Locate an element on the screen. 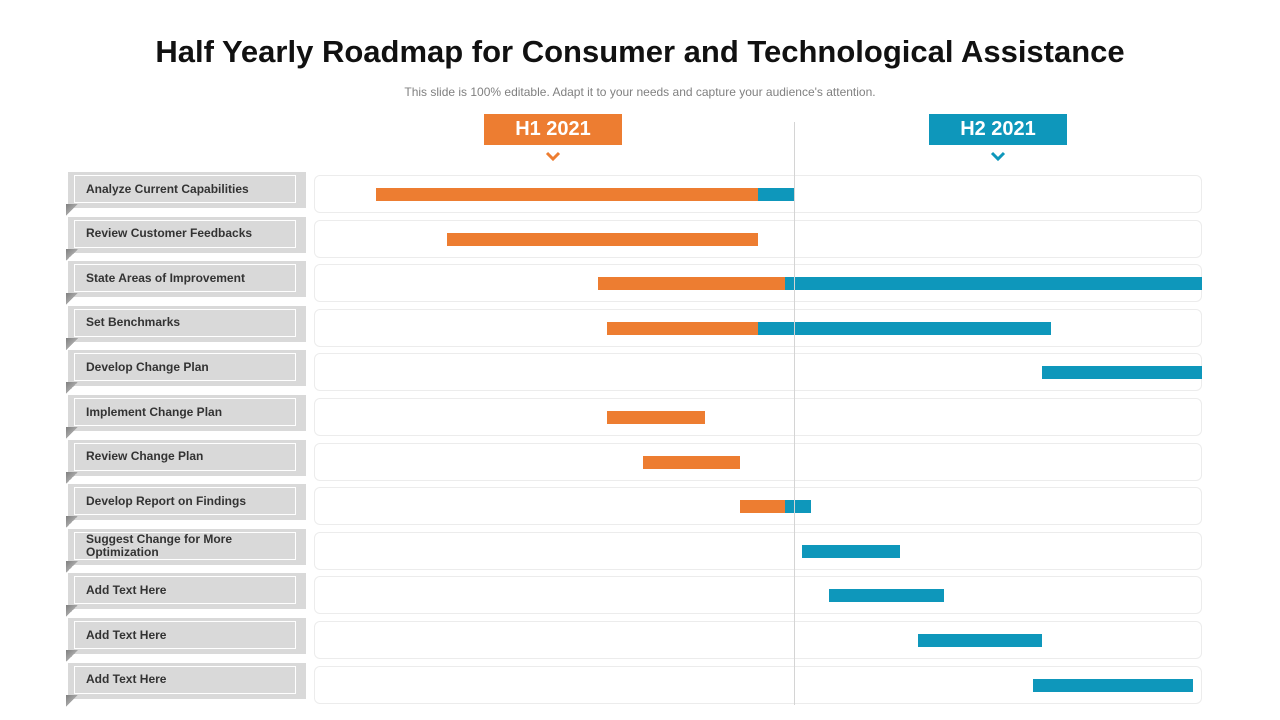  period-header-h1: H1 2021 is located at coordinates (553, 129).